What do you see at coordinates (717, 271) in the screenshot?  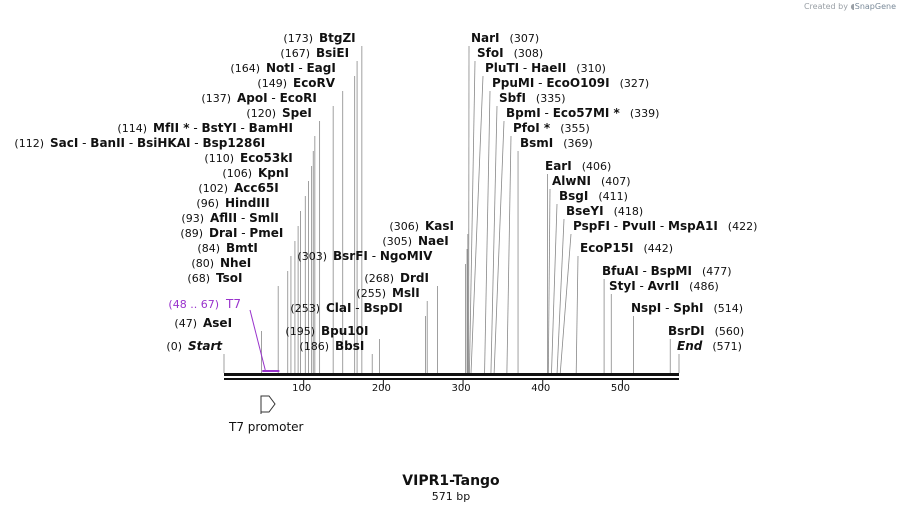 I see `site-position-bfuai: (477)` at bounding box center [717, 271].